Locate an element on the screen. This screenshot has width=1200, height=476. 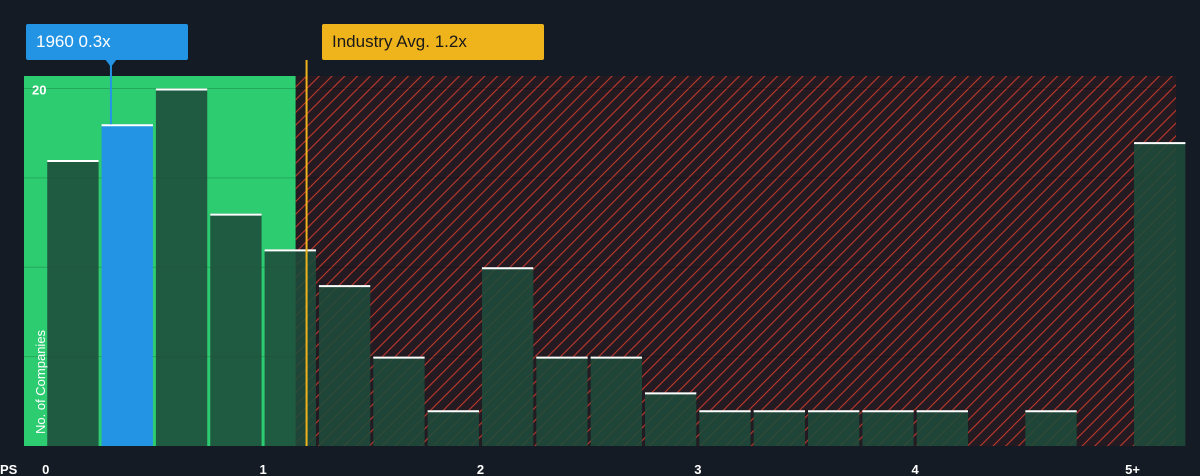
x-tick-label: 5+ is located at coordinates (1132, 469).